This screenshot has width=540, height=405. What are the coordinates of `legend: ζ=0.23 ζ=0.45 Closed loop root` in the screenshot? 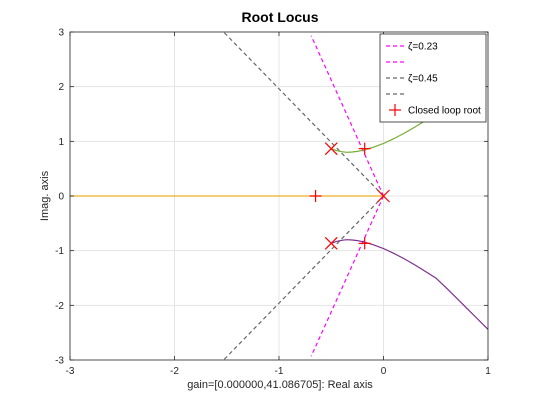 It's located at (433, 78).